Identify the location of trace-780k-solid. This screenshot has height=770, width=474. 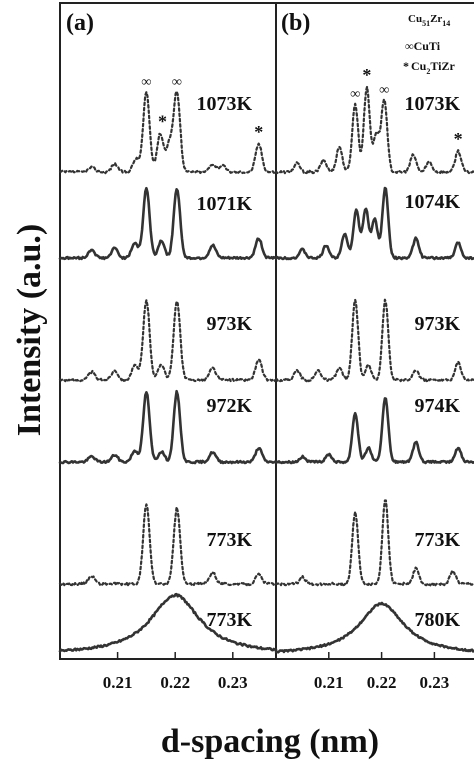
(374, 627).